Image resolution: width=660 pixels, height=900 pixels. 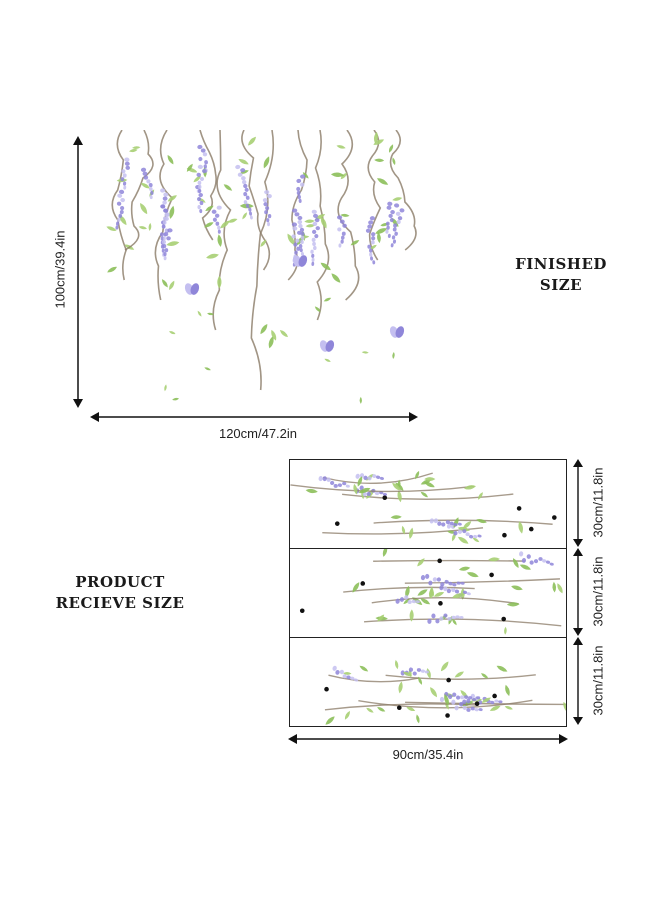 What do you see at coordinates (120, 593) in the screenshot?
I see `product-receive-size-label: PRODUCT RECIEVE SIZE` at bounding box center [120, 593].